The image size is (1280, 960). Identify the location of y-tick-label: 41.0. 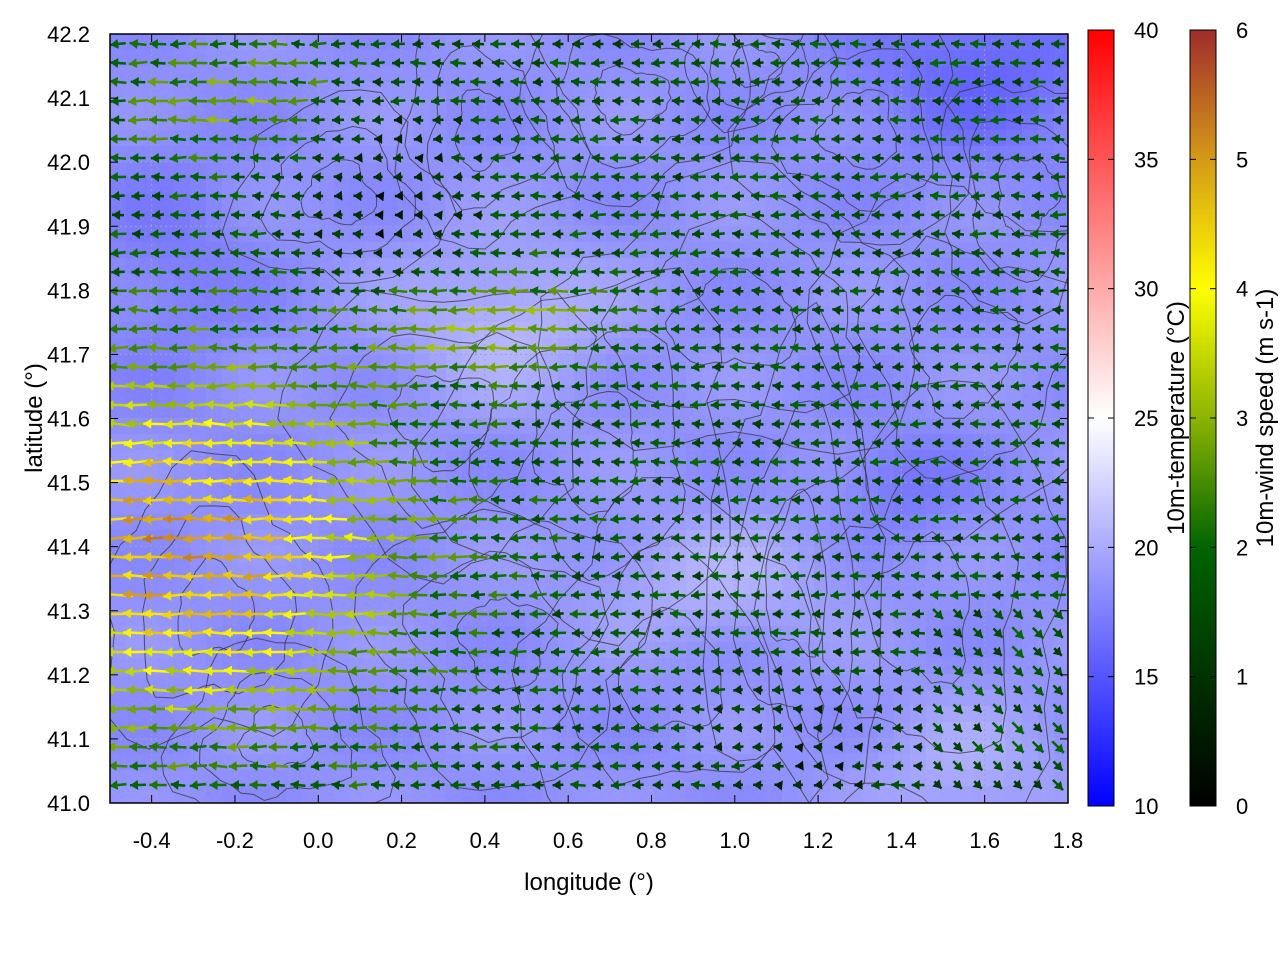
(68, 803).